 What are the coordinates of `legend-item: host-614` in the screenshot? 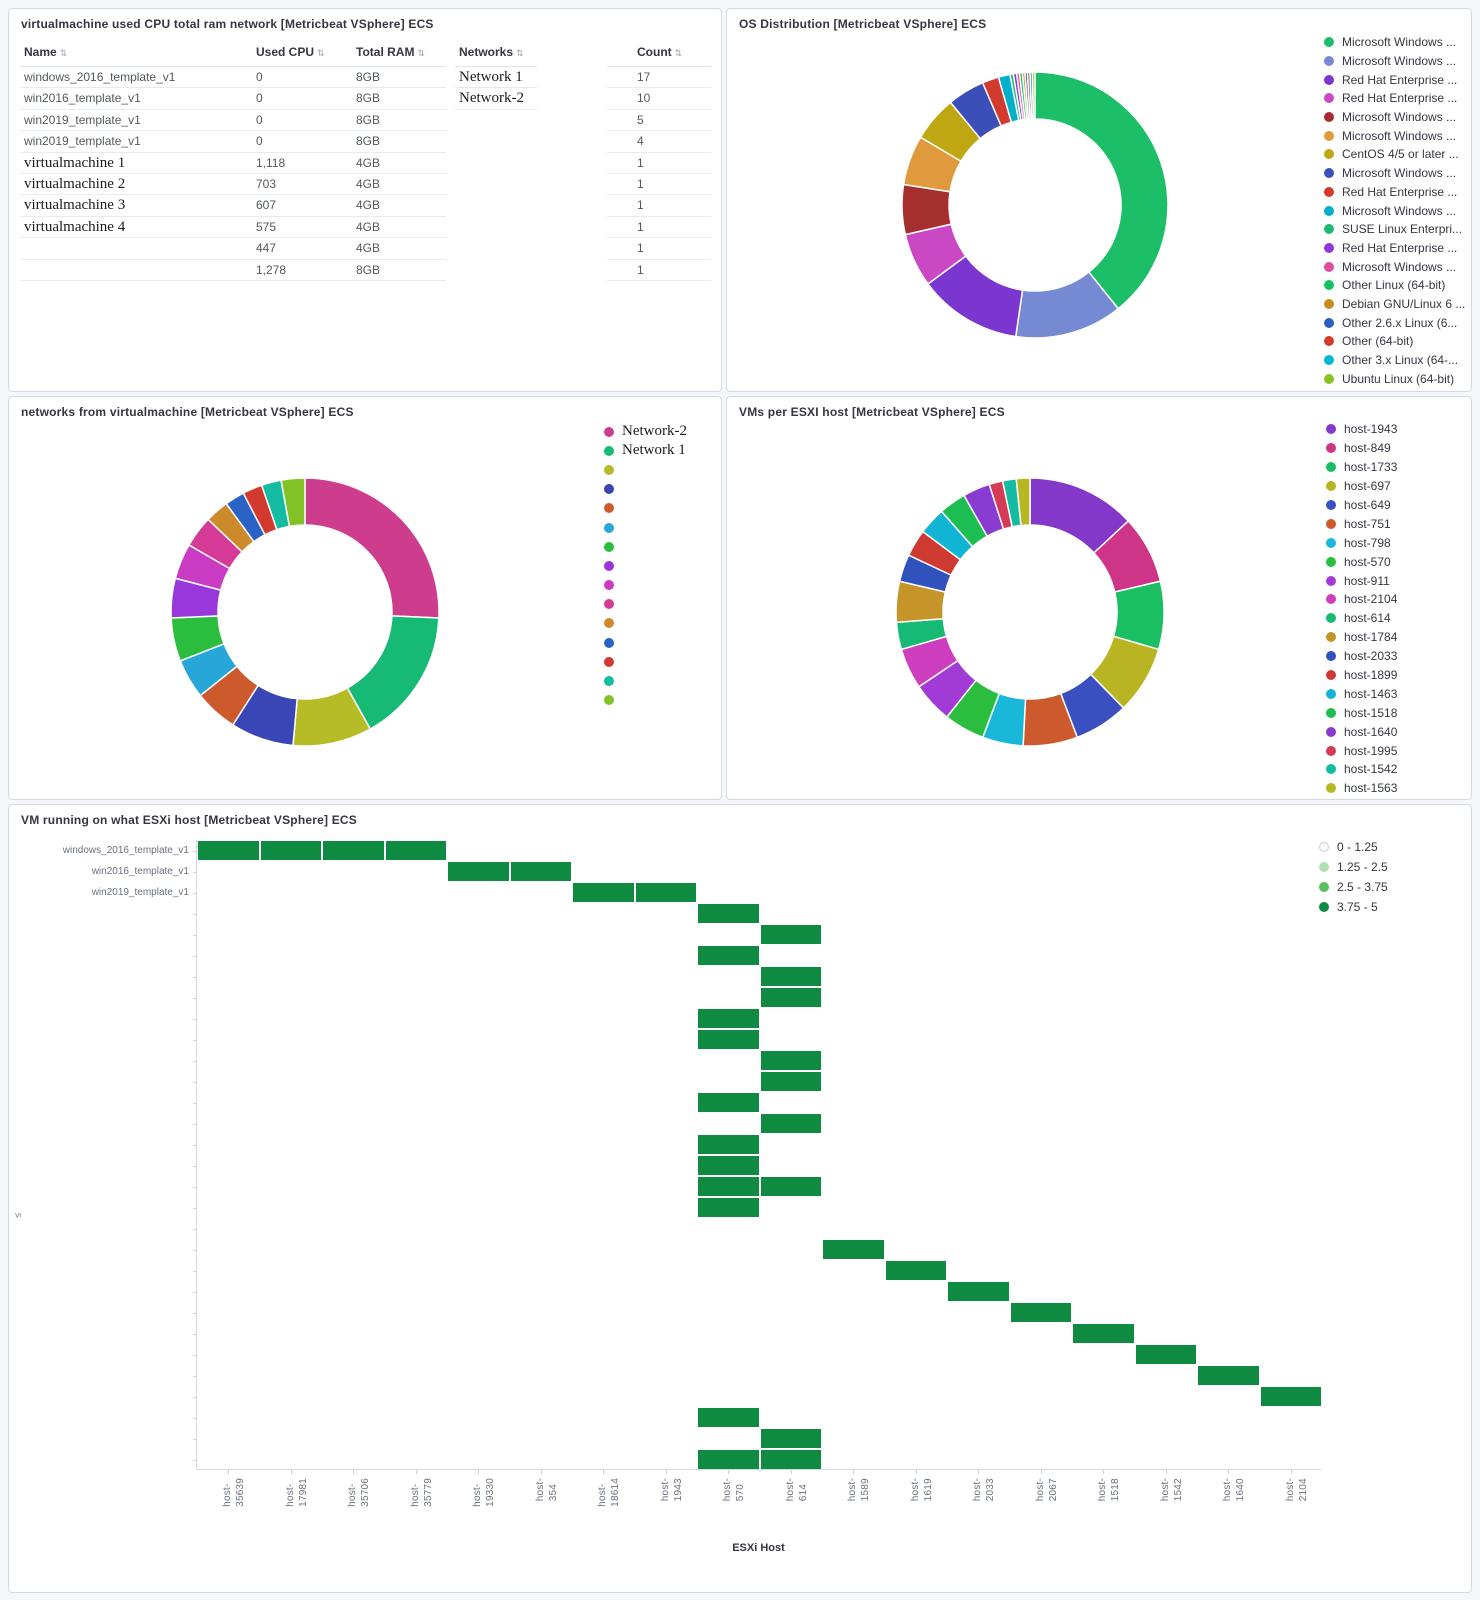 It's located at (1361, 618).